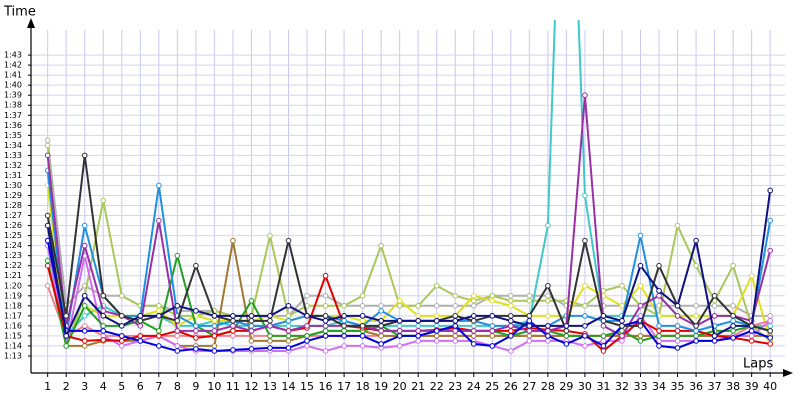 The width and height of the screenshot is (800, 400). Describe the element at coordinates (696, 386) in the screenshot. I see `x-tick-label: 36` at that location.